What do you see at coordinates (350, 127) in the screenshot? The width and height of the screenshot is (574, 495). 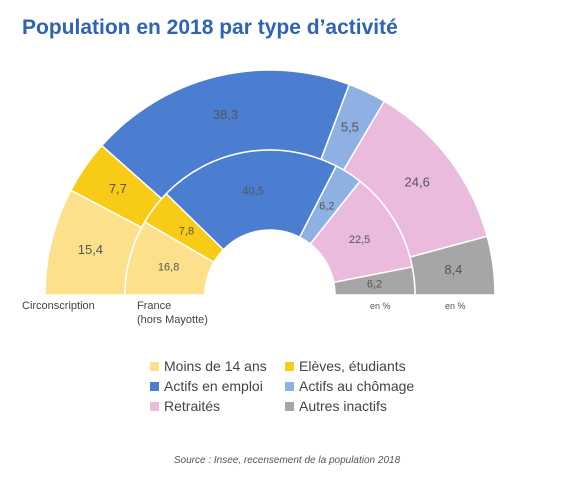 I see `value-label: 5,5` at bounding box center [350, 127].